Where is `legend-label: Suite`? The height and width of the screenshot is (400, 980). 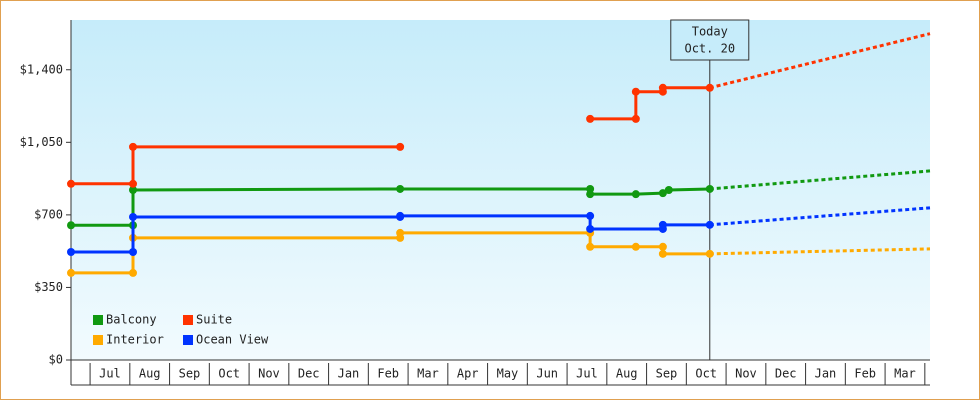
legend-label: Suite is located at coordinates (214, 320).